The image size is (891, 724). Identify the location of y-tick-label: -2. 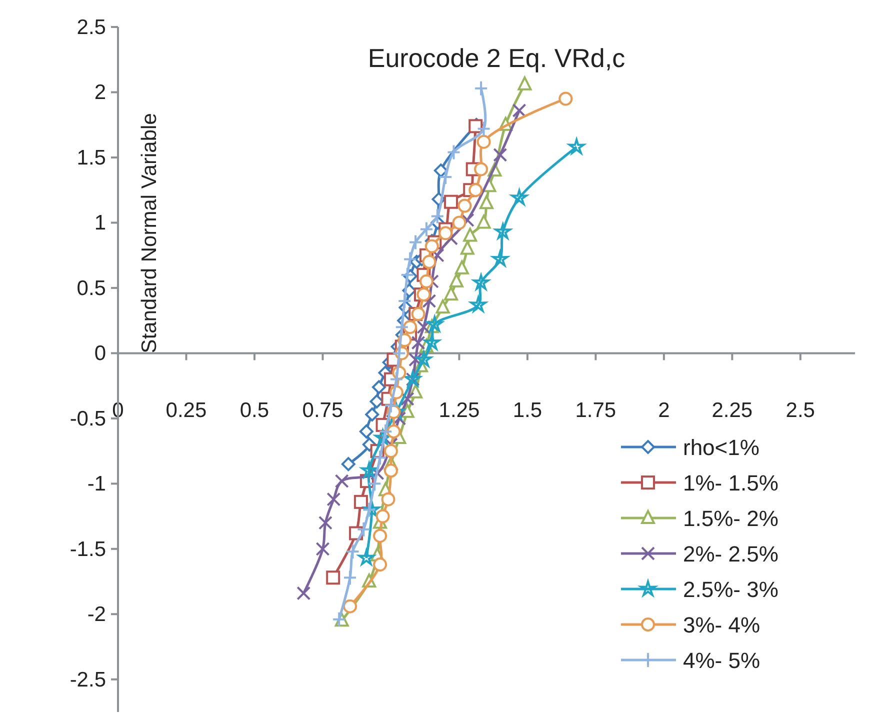
(96, 614).